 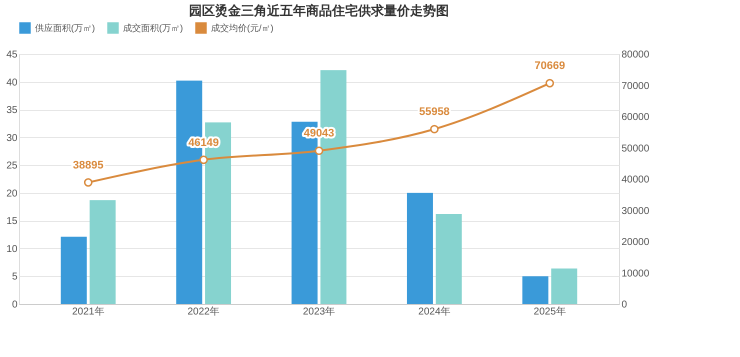 What do you see at coordinates (434, 112) in the screenshot?
I see `data-label: 55958` at bounding box center [434, 112].